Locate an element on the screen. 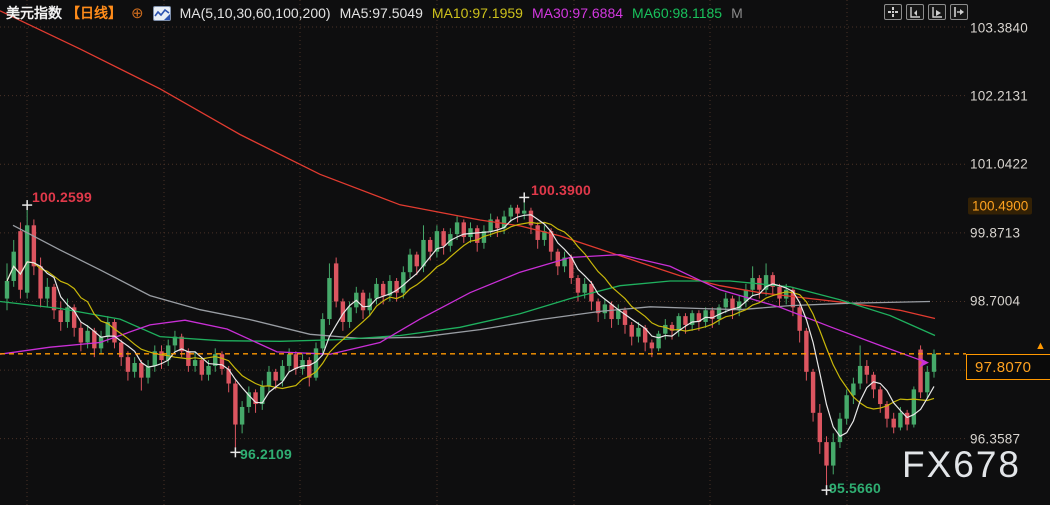  ma60-value: MA60:98.1185 is located at coordinates (677, 13).